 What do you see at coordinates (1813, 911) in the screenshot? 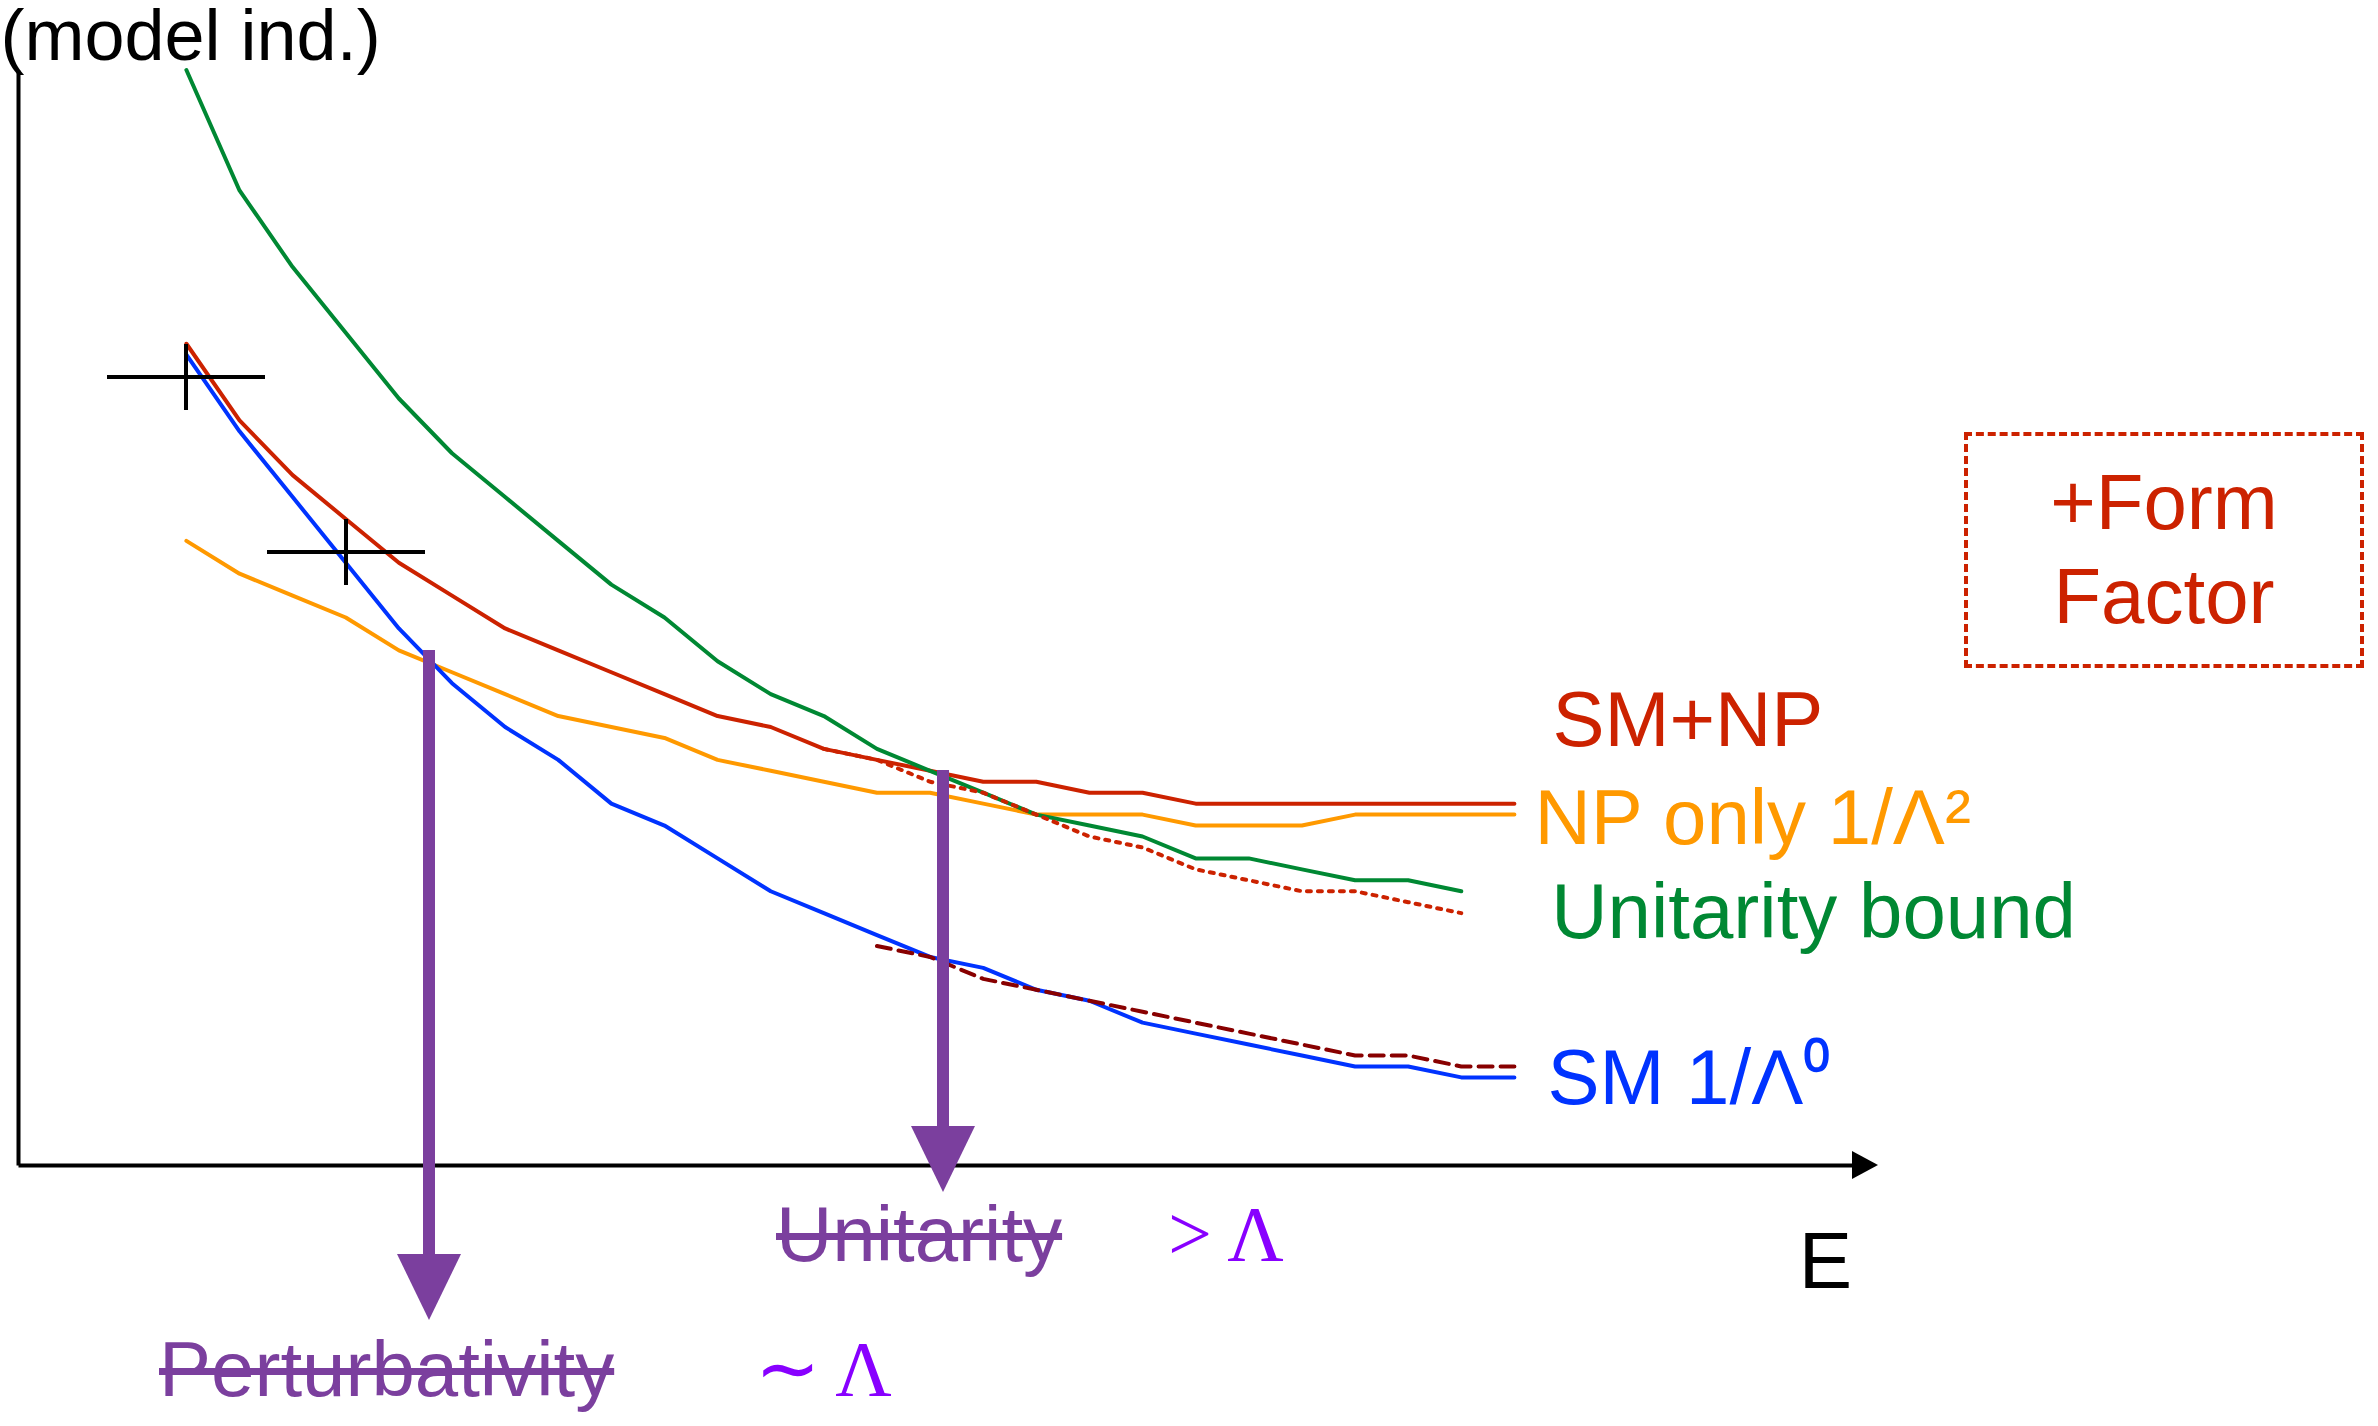
I see `series-label: Unitarity bound` at bounding box center [1813, 911].